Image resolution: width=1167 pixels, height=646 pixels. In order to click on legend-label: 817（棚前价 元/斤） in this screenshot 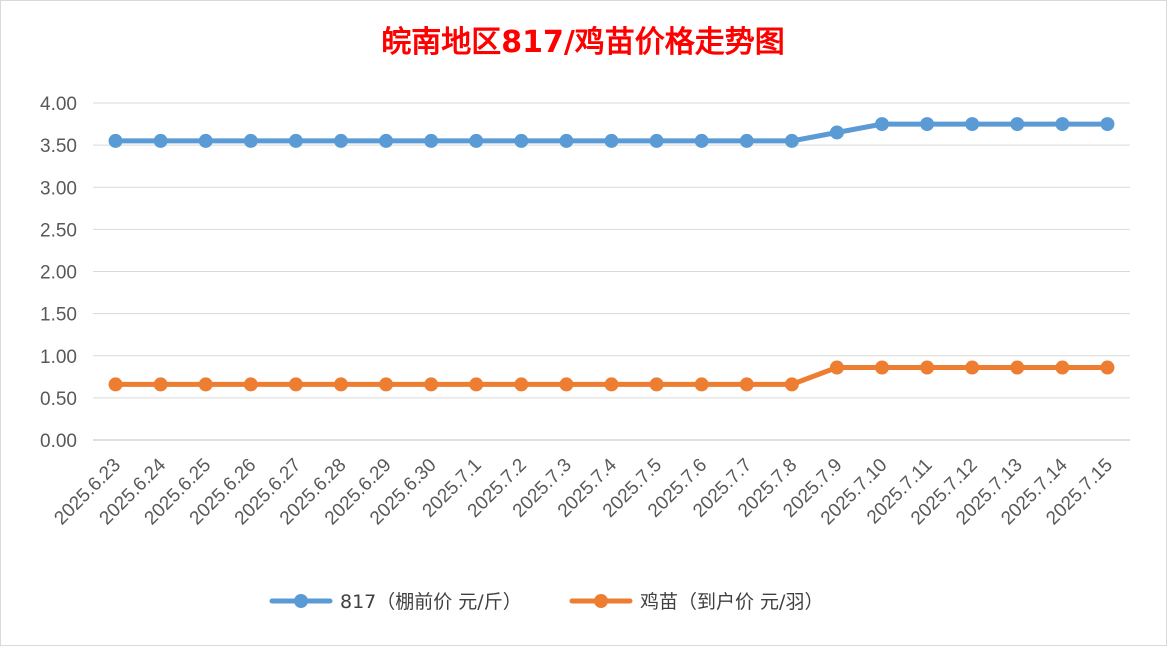, I will do `click(431, 602)`.